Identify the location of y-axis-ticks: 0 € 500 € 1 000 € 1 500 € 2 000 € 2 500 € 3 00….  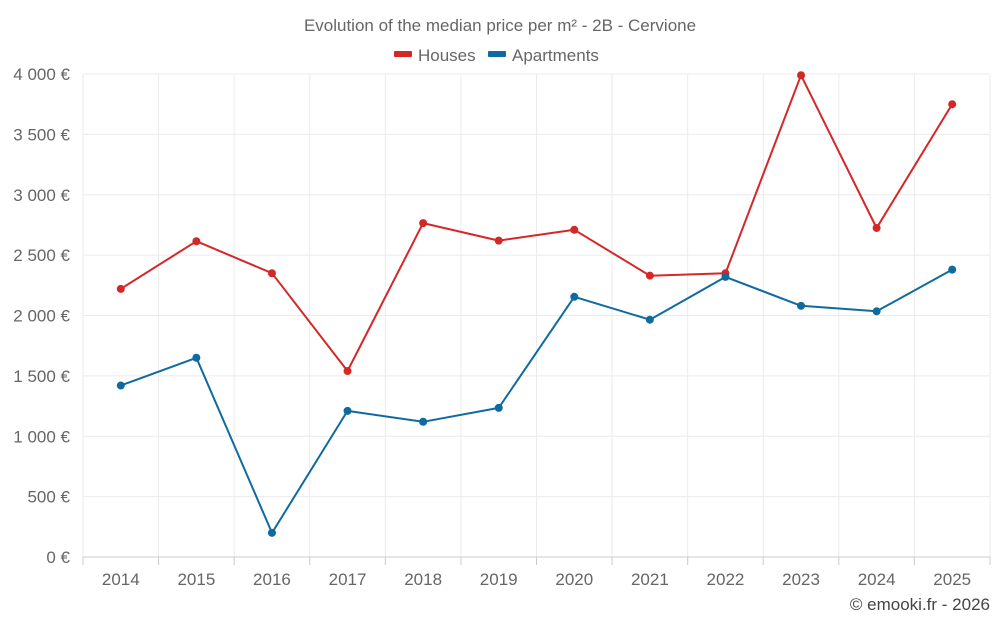
(41, 316).